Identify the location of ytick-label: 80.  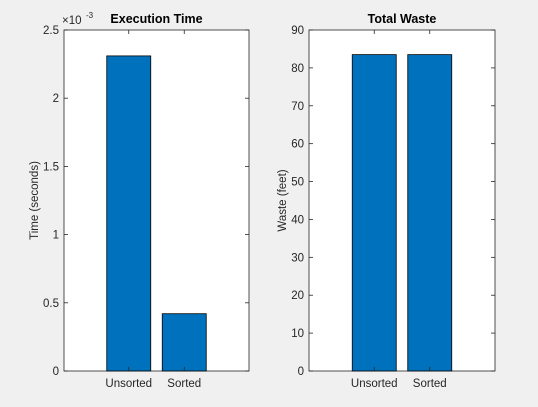
(297, 69).